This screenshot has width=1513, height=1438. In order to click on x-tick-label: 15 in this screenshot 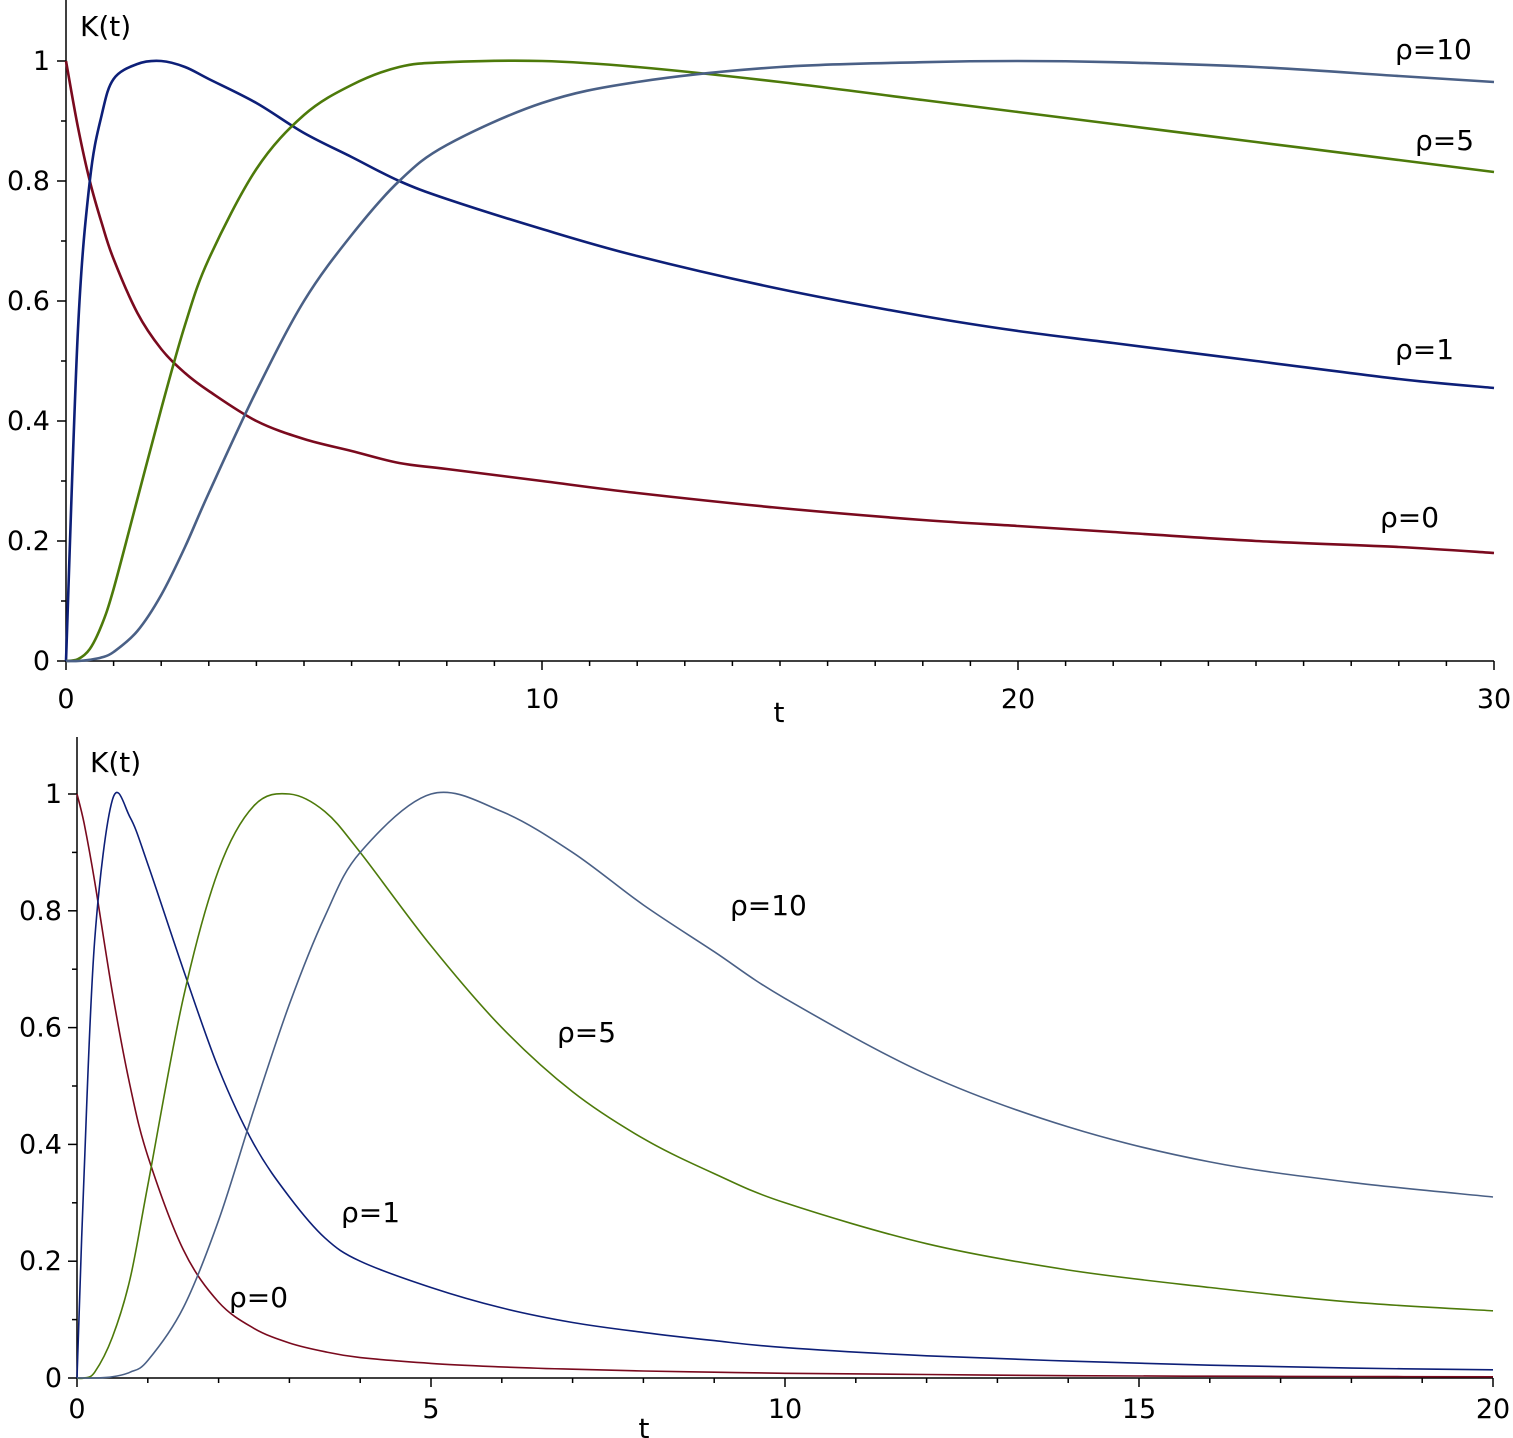, I will do `click(1139, 1409)`.